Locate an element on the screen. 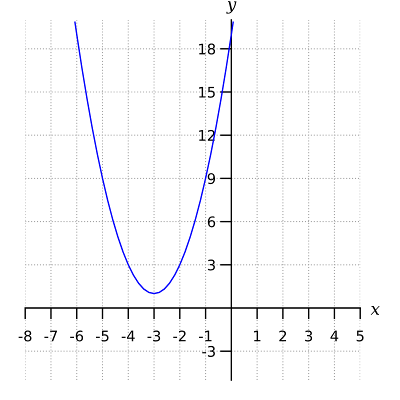 The width and height of the screenshot is (400, 400). x-tick-label: 5 is located at coordinates (360, 336).